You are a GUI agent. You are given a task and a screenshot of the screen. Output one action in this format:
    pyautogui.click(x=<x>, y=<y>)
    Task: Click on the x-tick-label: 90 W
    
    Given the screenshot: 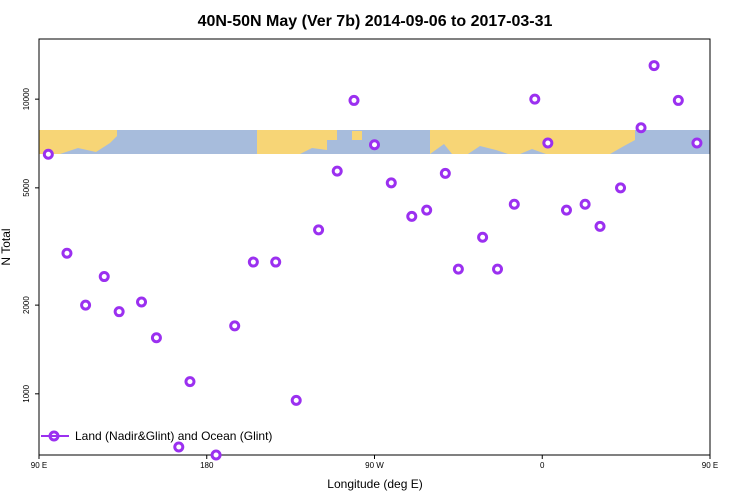 What is the action you would take?
    pyautogui.click(x=374, y=465)
    